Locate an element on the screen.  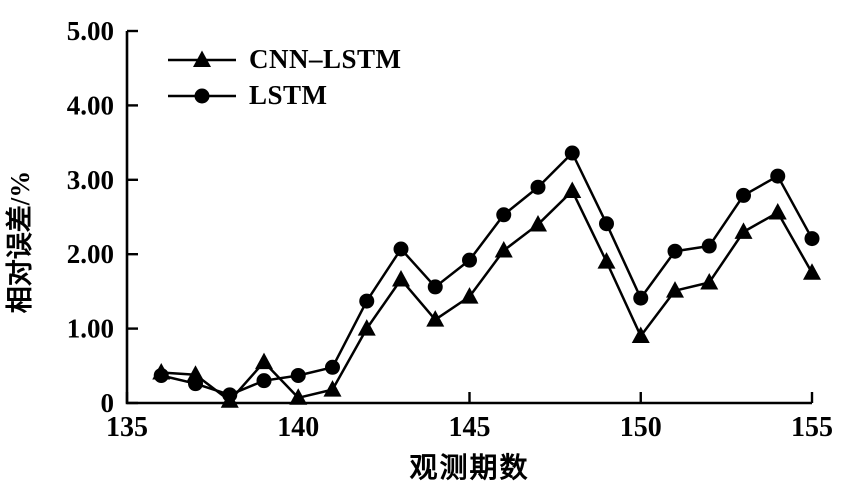
y-tick-label: 4.00 is located at coordinates (90, 105).